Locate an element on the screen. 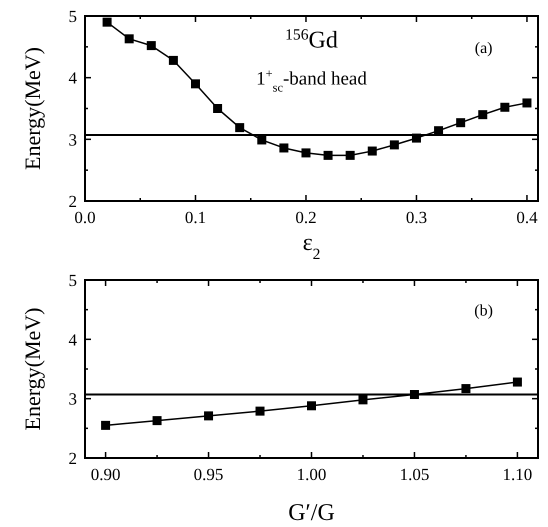  x-tick-label: 0.2 is located at coordinates (306, 217).